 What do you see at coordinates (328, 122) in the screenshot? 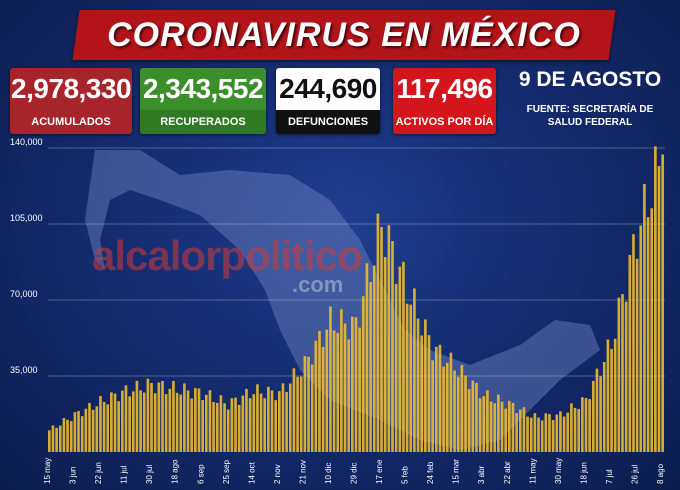
I see `stat-defunciones-label: DEFUNCIONES` at bounding box center [328, 122].